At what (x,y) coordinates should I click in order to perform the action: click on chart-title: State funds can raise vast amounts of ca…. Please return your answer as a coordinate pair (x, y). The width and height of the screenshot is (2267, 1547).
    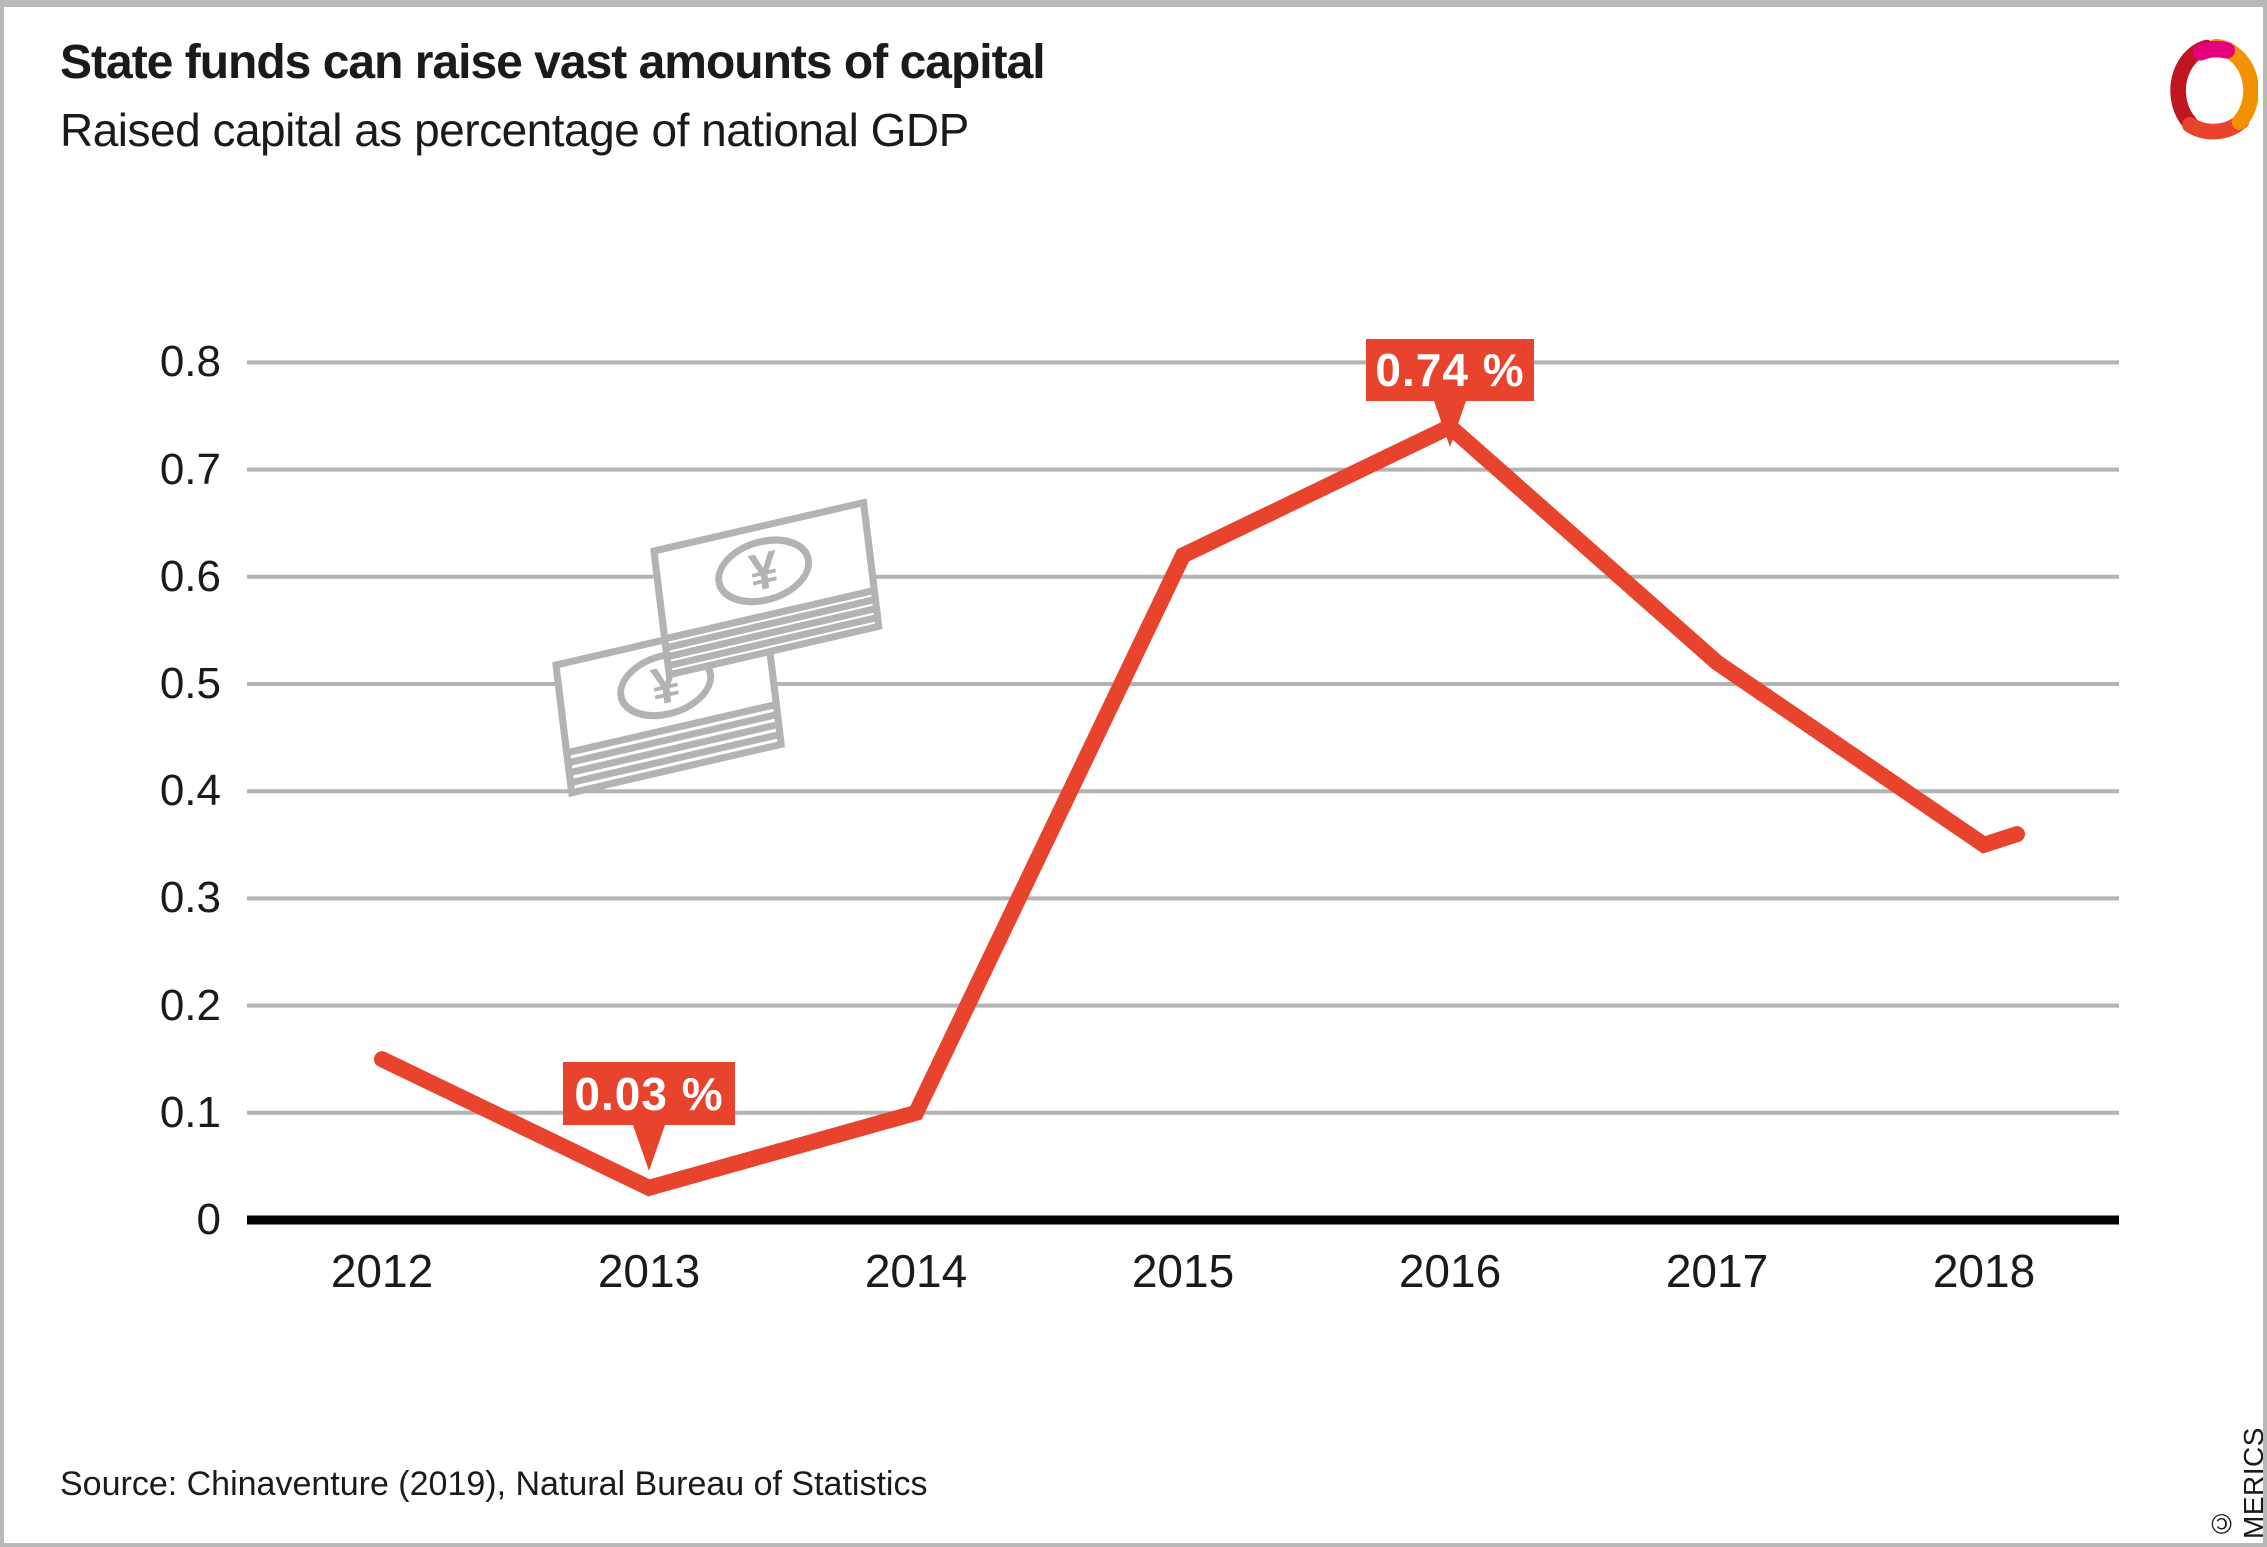
    Looking at the image, I should click on (553, 62).